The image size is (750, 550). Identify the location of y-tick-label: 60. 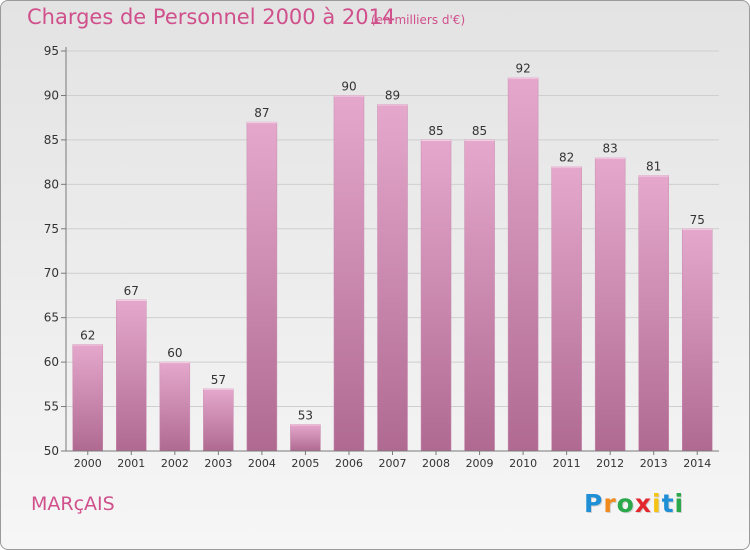
(51, 362).